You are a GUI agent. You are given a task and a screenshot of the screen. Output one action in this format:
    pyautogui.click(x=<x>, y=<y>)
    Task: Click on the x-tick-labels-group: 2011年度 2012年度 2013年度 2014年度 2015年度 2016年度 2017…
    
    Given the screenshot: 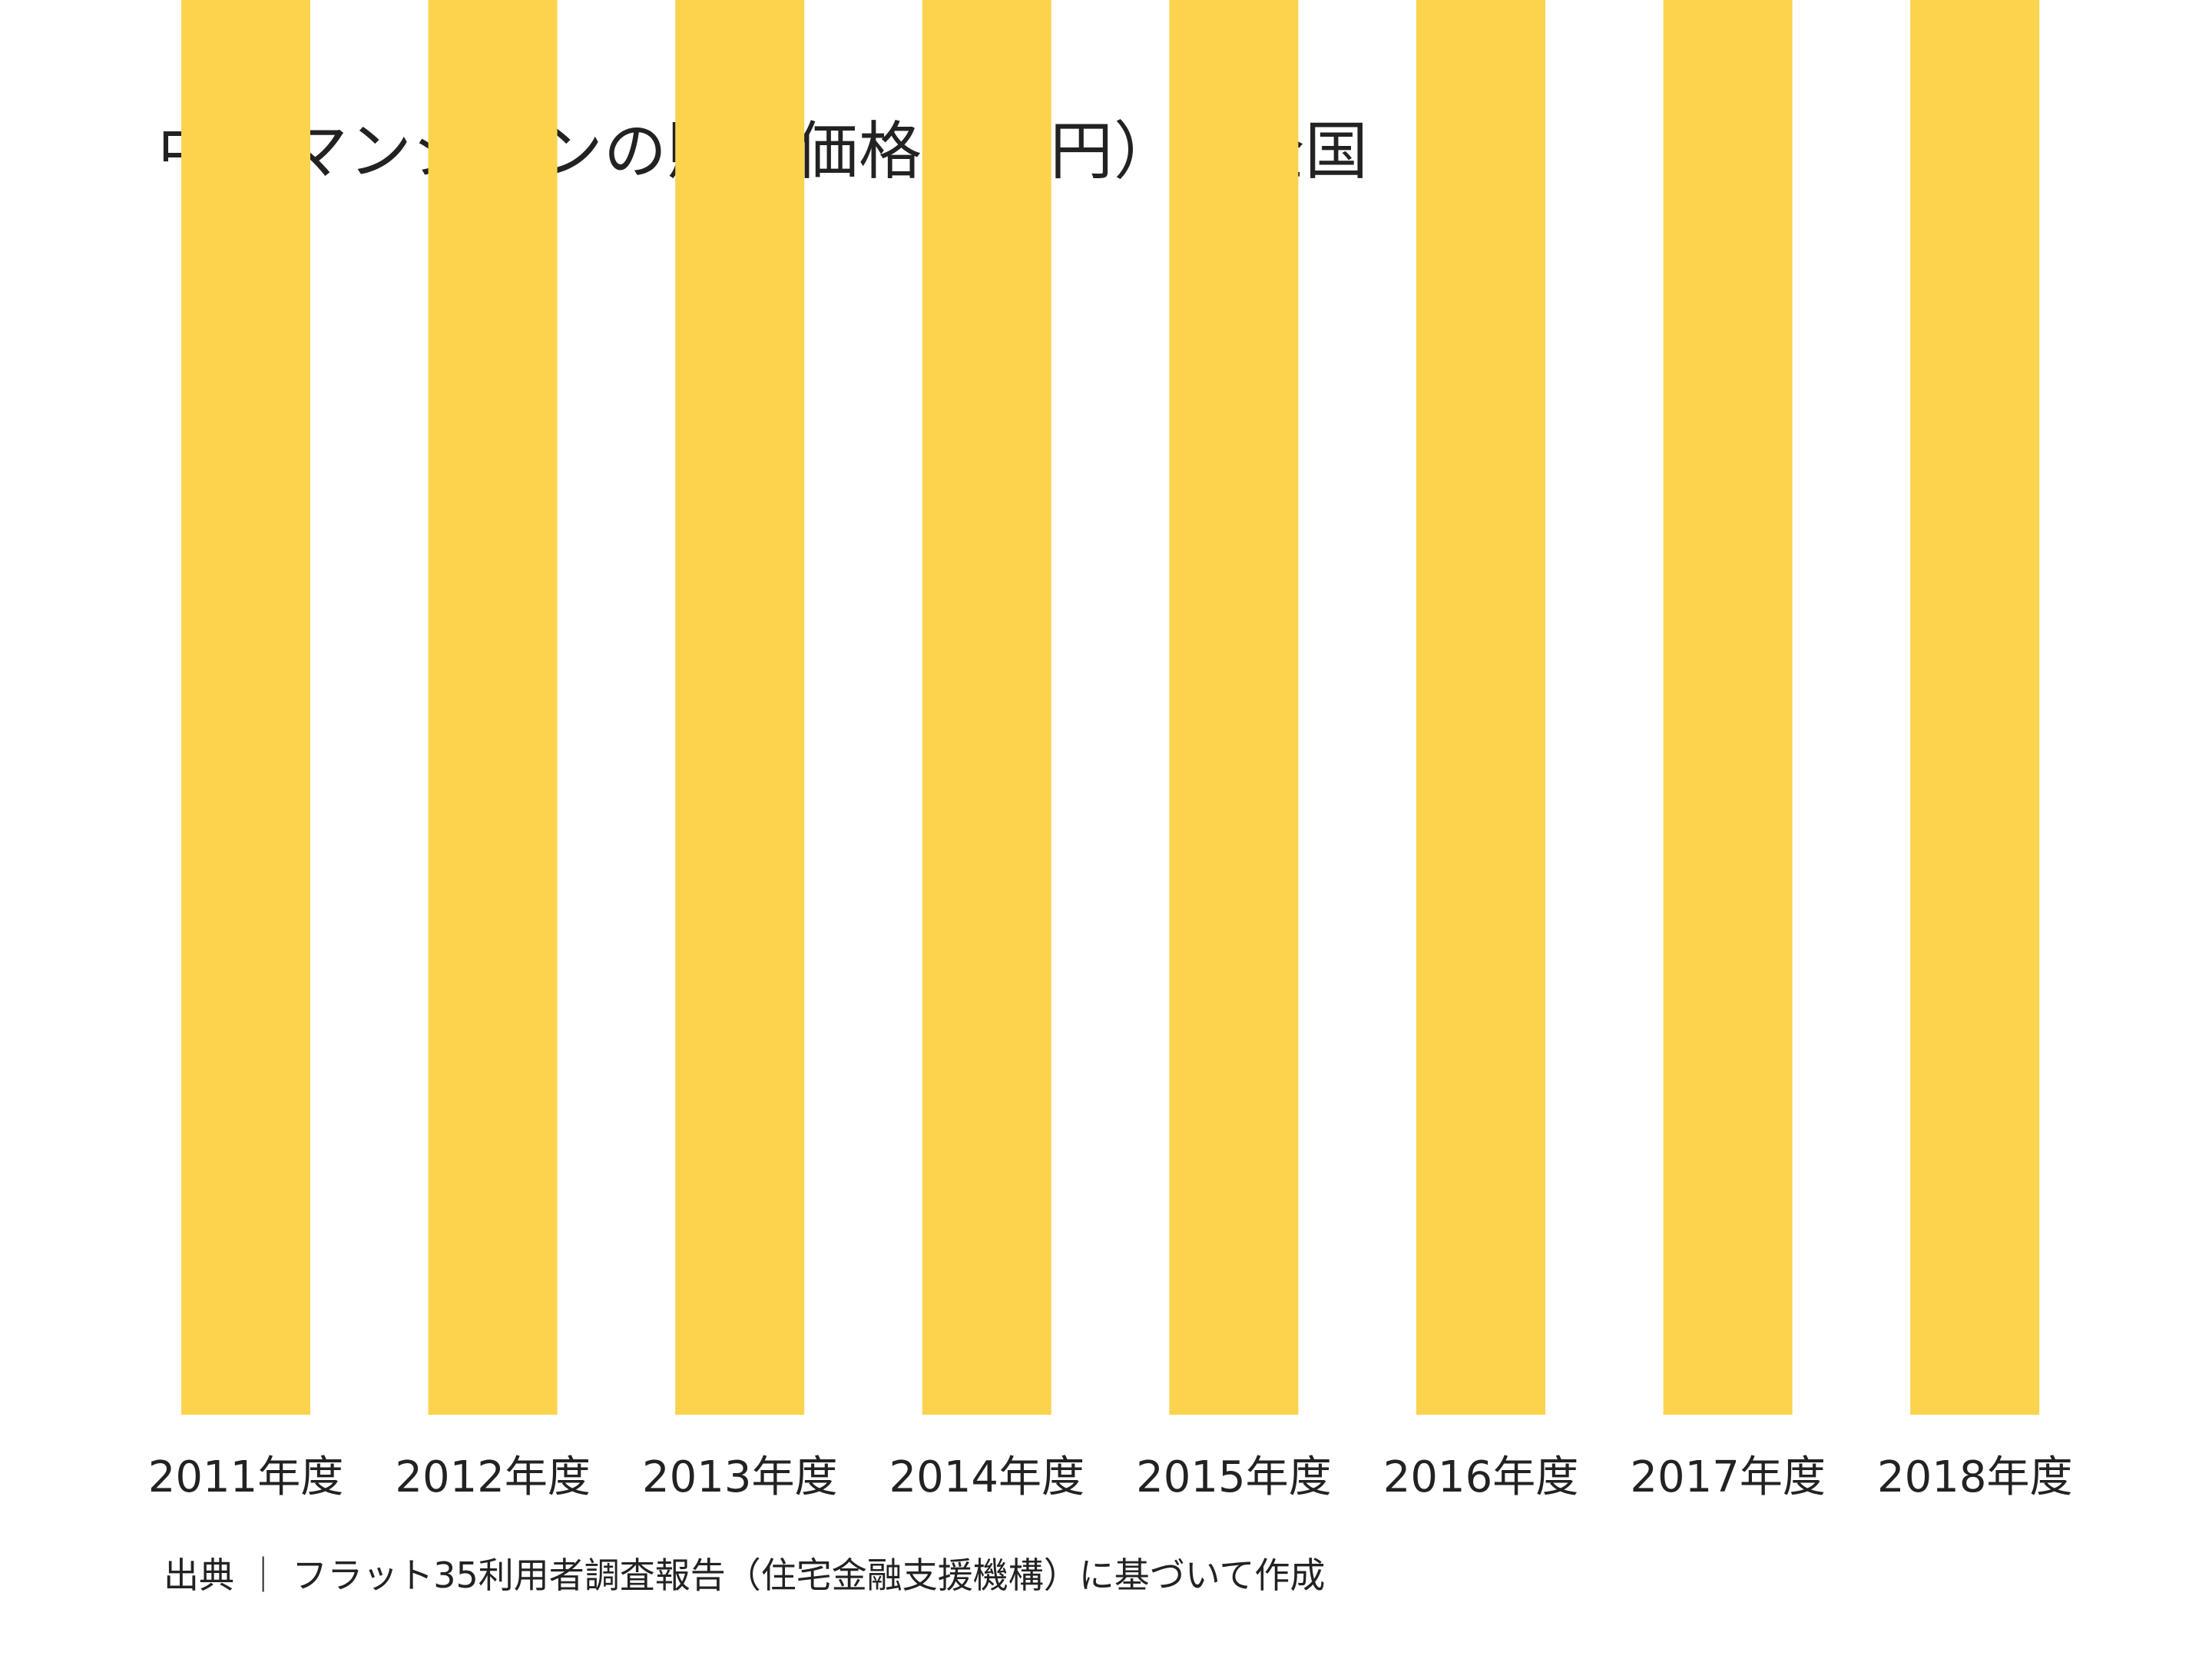 What is the action you would take?
    pyautogui.click(x=1110, y=1477)
    